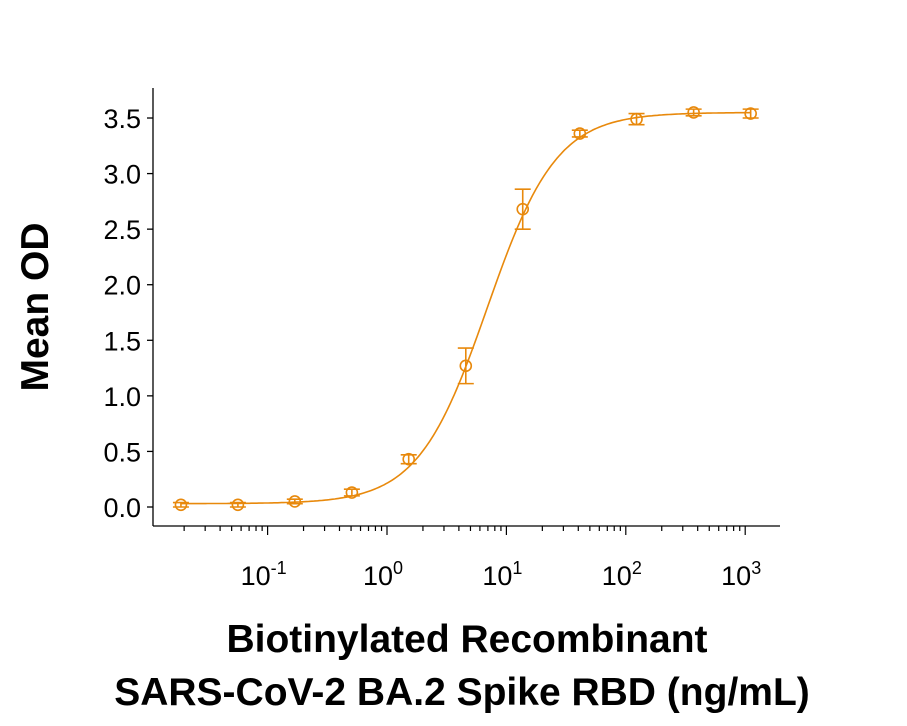  Describe the element at coordinates (35, 306) in the screenshot. I see `y-axis-title: Mean OD` at that location.